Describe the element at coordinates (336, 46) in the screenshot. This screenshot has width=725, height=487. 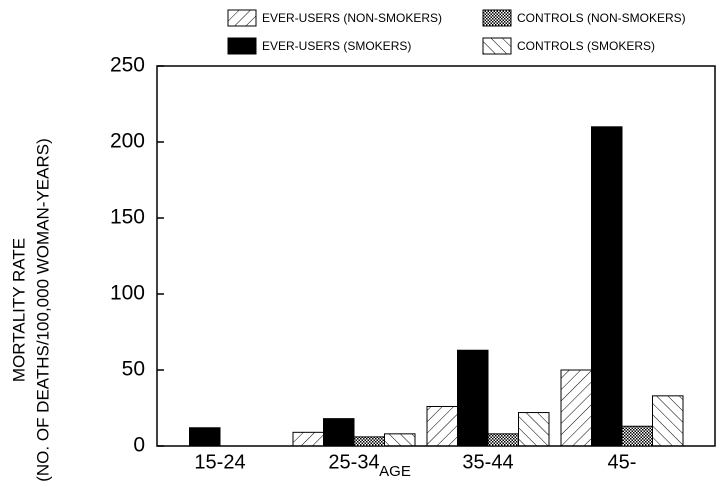
I see `legend-label: EVER-USERS (SMOKERS)` at that location.